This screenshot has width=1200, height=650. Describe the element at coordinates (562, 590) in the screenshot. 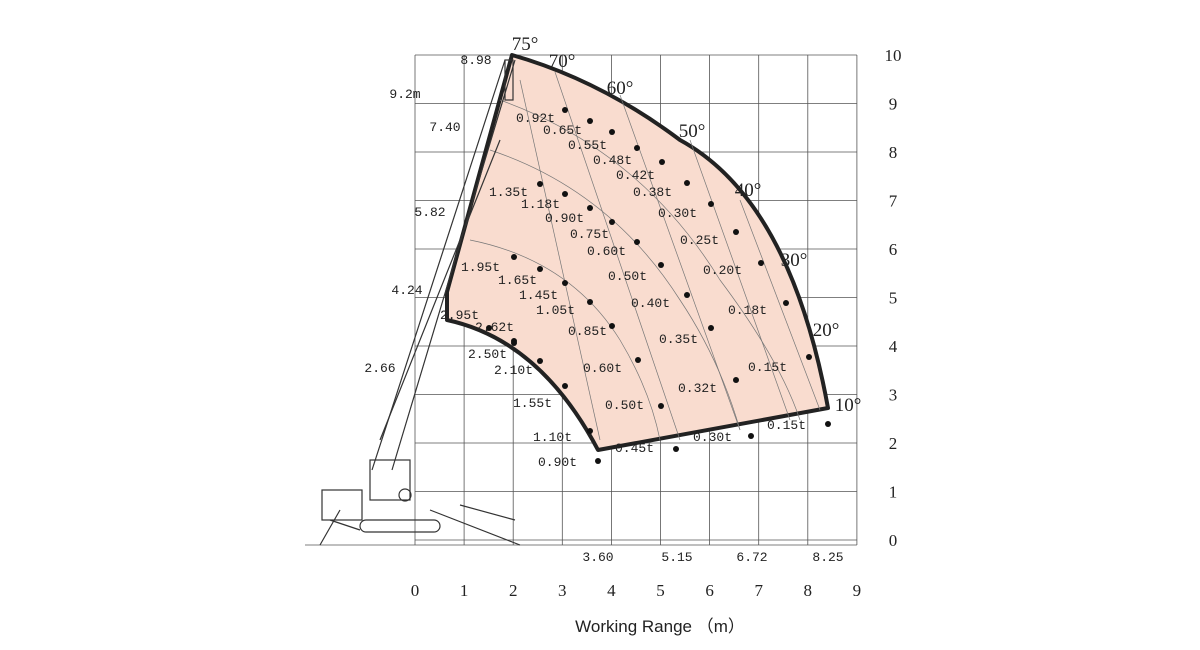

I see `x-label: 3` at that location.